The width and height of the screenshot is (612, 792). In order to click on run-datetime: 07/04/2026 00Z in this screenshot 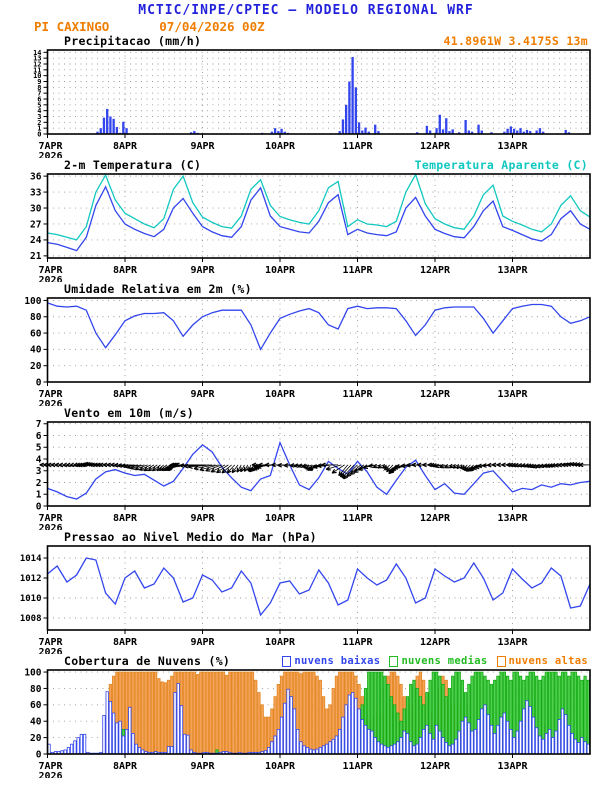, I will do `click(212, 26)`.